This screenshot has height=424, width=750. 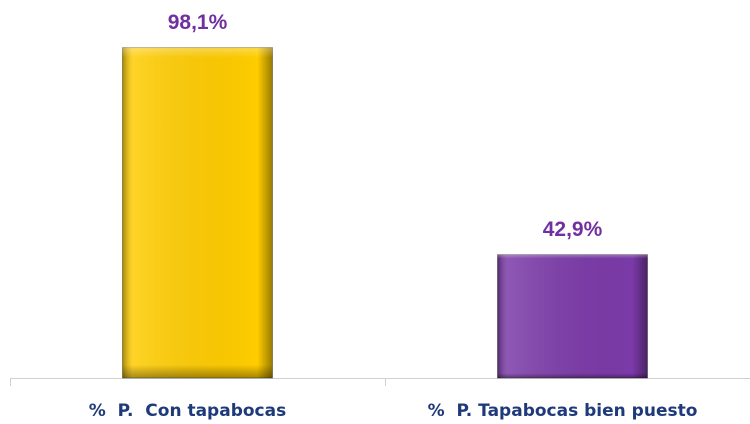 What do you see at coordinates (573, 229) in the screenshot?
I see `value-label: 42,9%` at bounding box center [573, 229].